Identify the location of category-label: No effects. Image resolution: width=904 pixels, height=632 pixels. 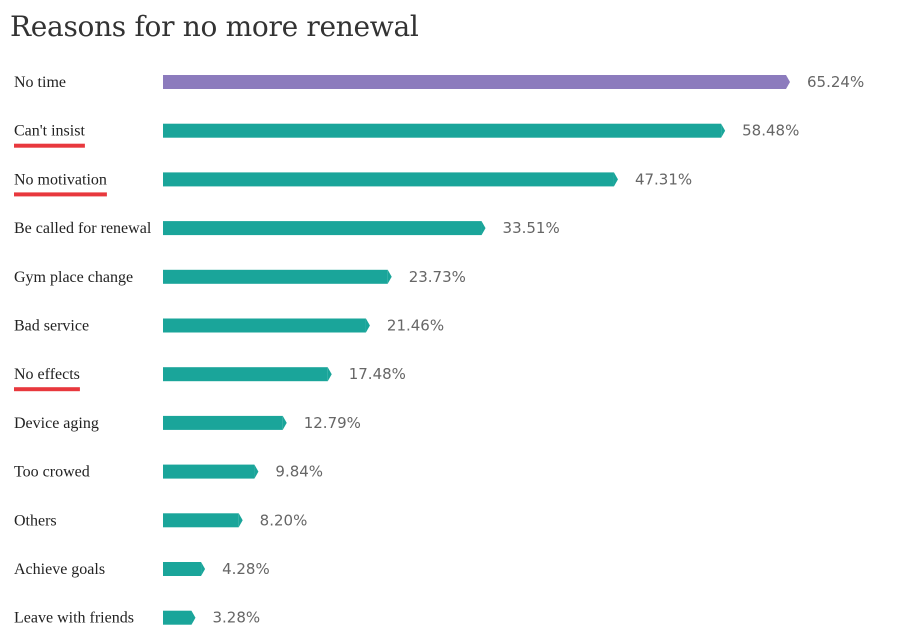
(47, 374).